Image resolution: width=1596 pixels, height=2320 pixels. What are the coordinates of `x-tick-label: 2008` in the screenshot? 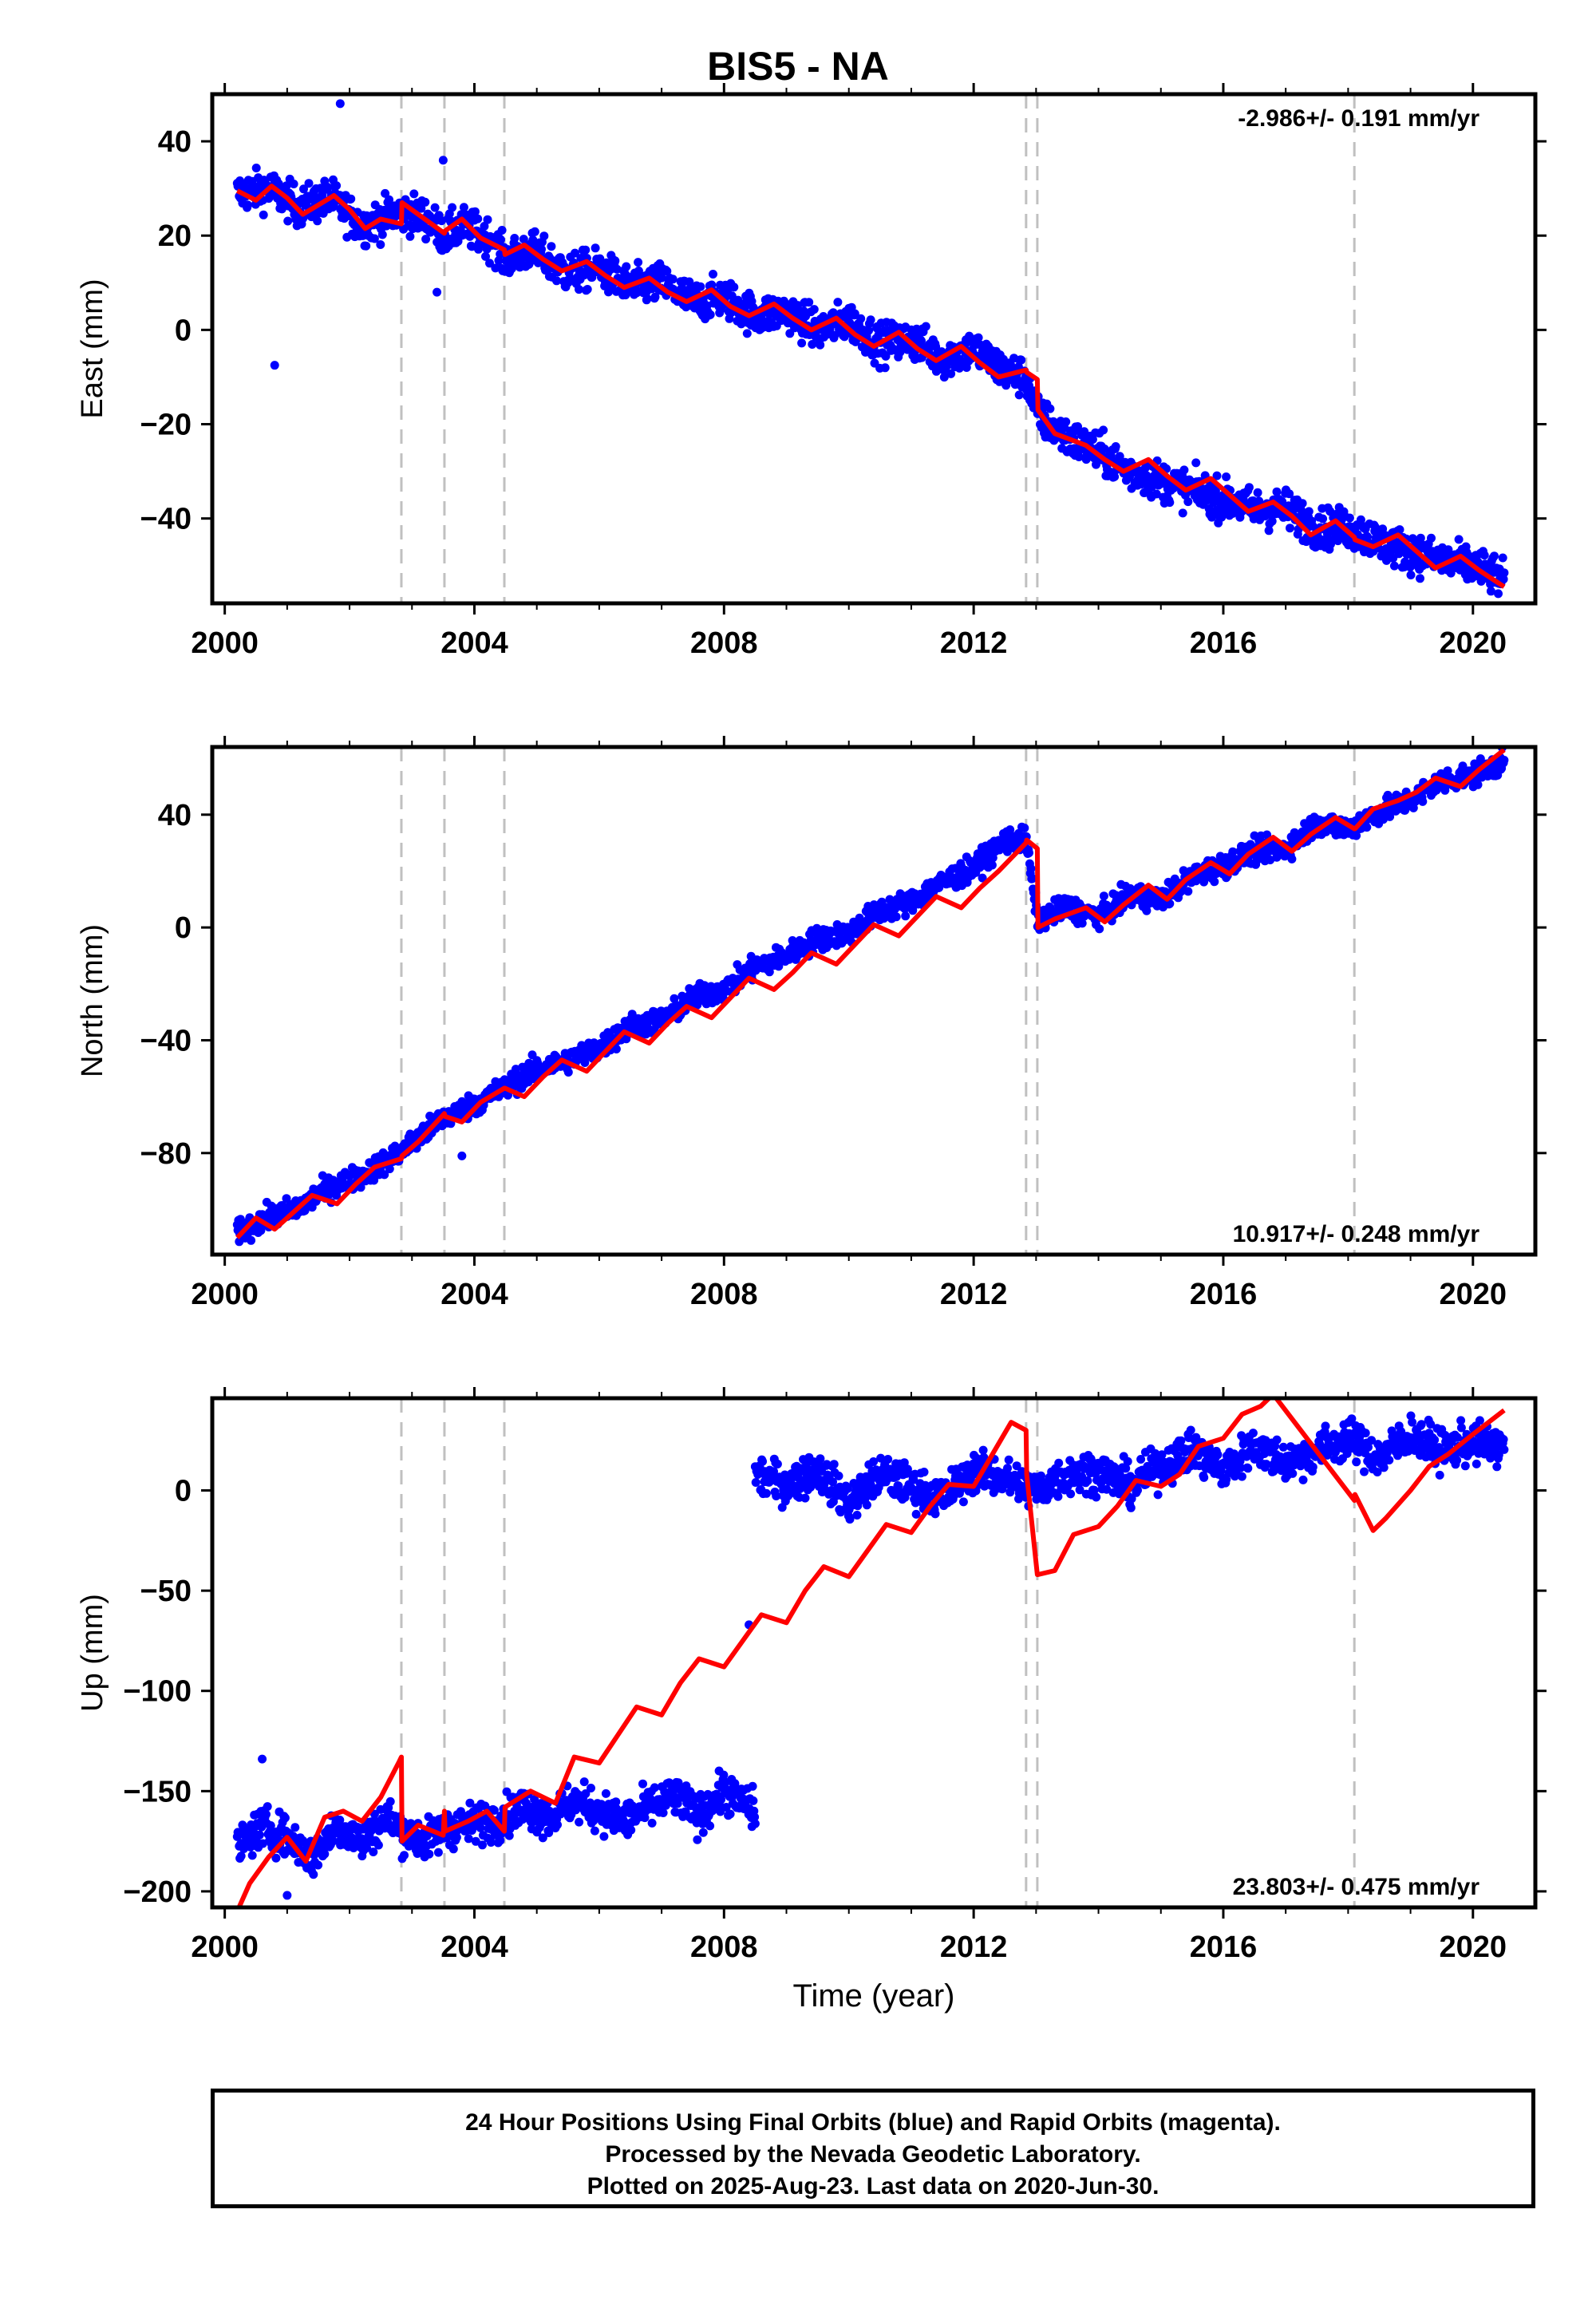 It's located at (724, 1294).